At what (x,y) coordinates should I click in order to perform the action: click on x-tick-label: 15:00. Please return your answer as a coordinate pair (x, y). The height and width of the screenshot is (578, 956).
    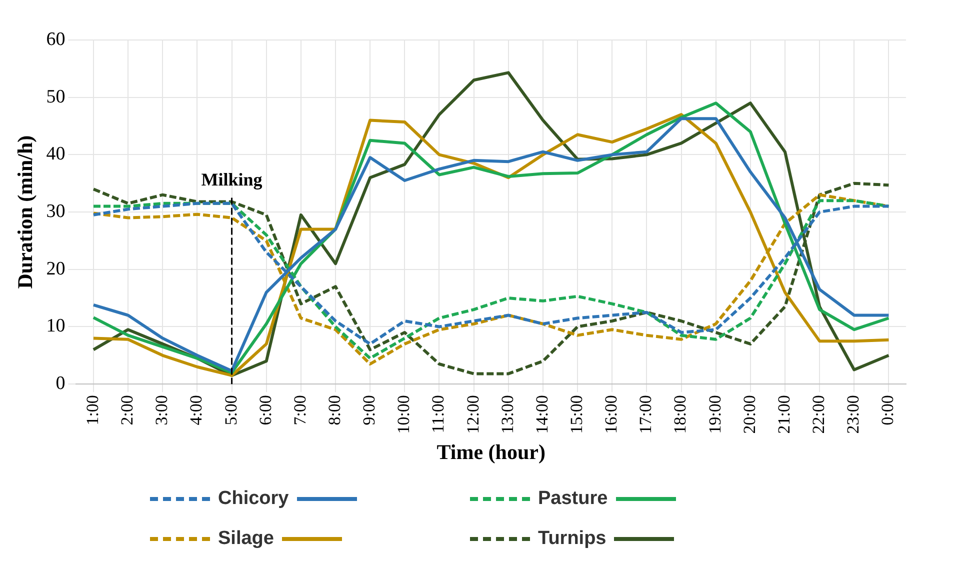
    Looking at the image, I should click on (576, 414).